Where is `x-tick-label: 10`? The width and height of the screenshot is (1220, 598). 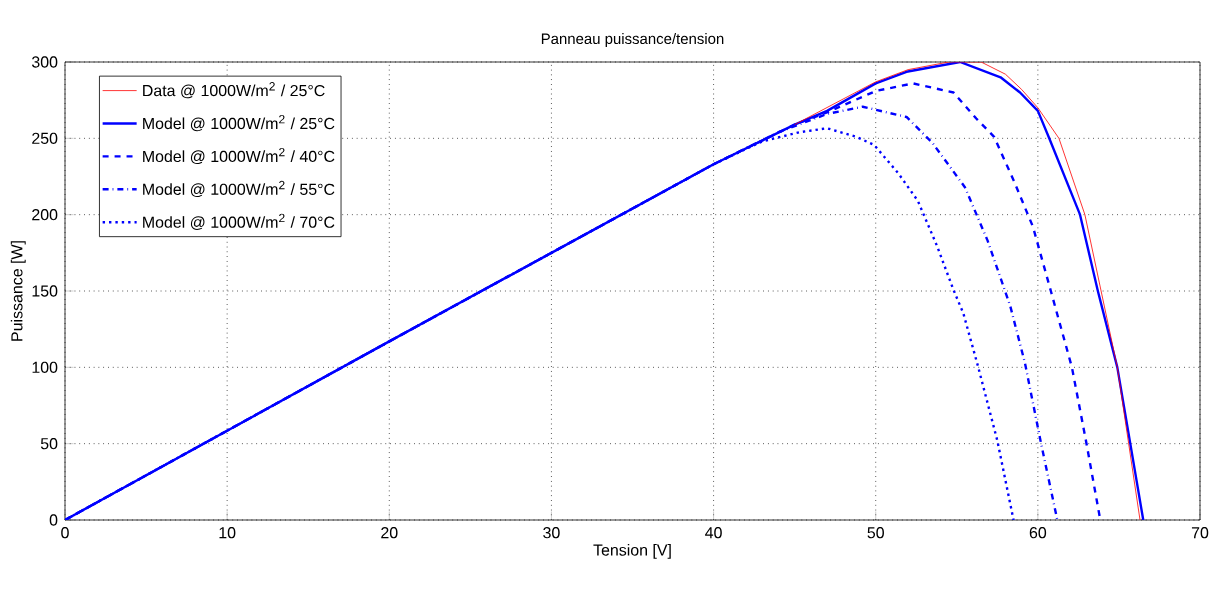
x-tick-label: 10 is located at coordinates (227, 533).